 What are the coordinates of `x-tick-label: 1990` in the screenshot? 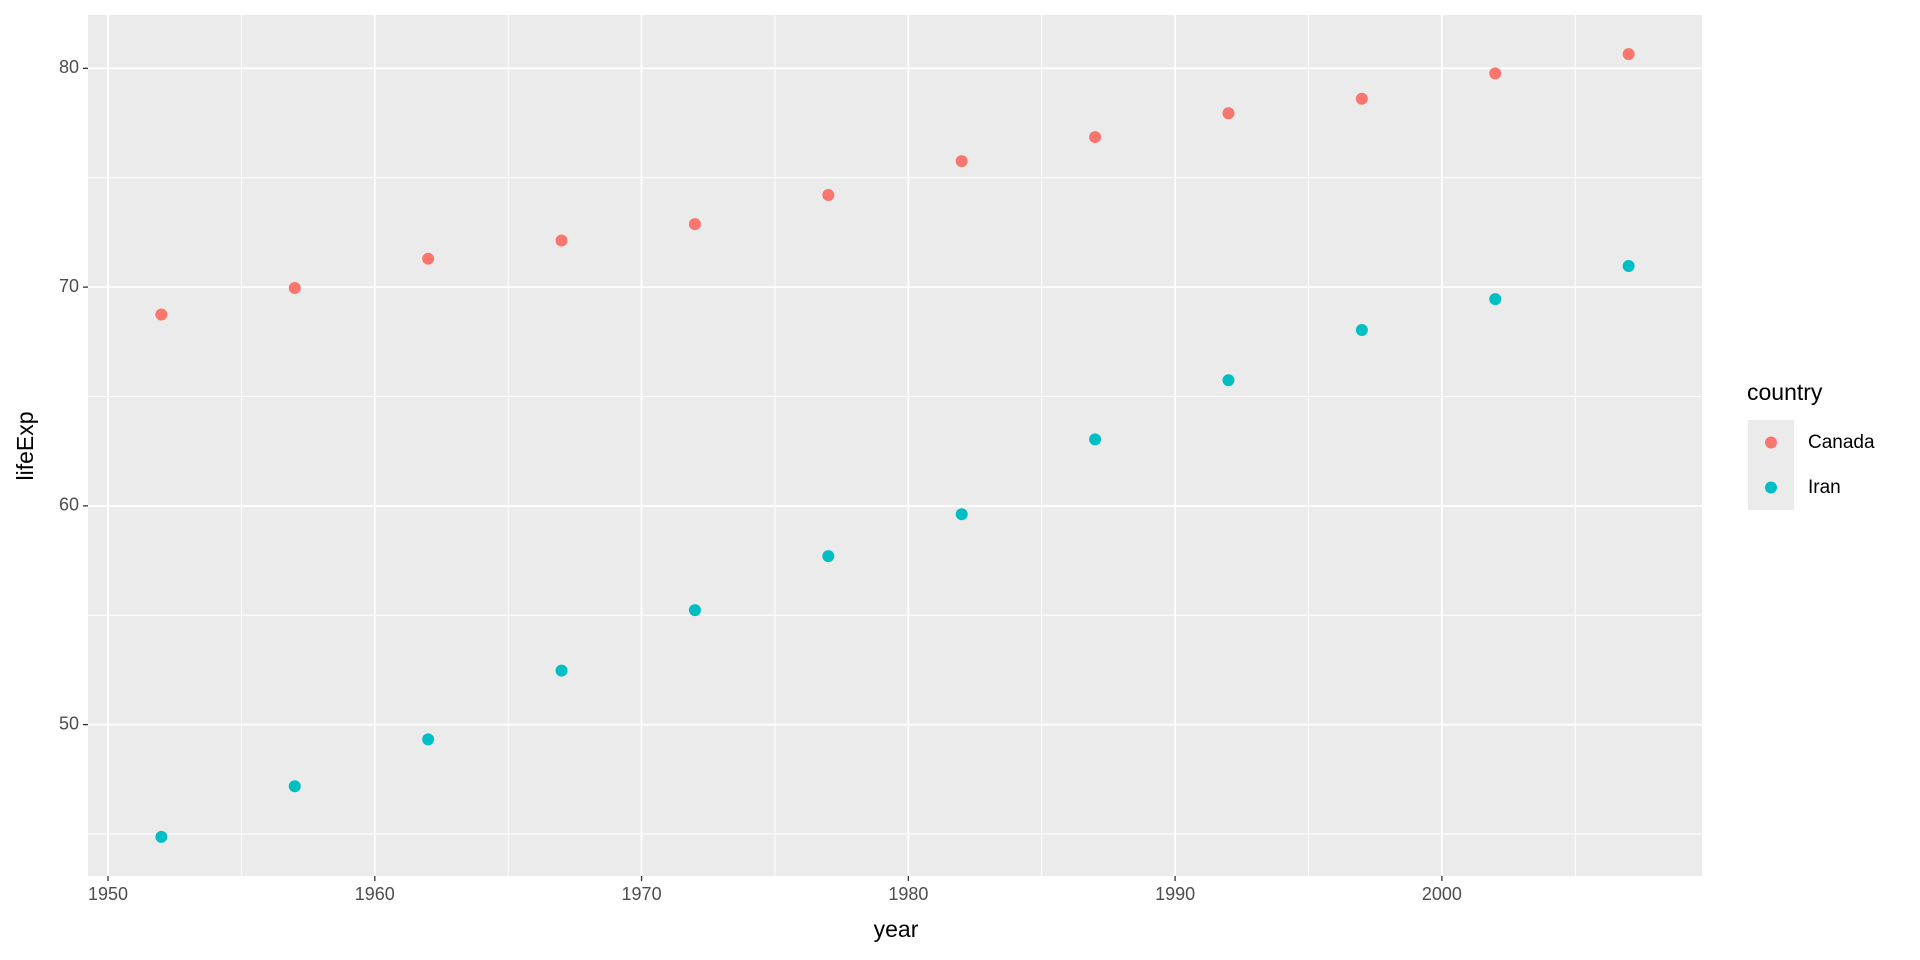 It's located at (1175, 894).